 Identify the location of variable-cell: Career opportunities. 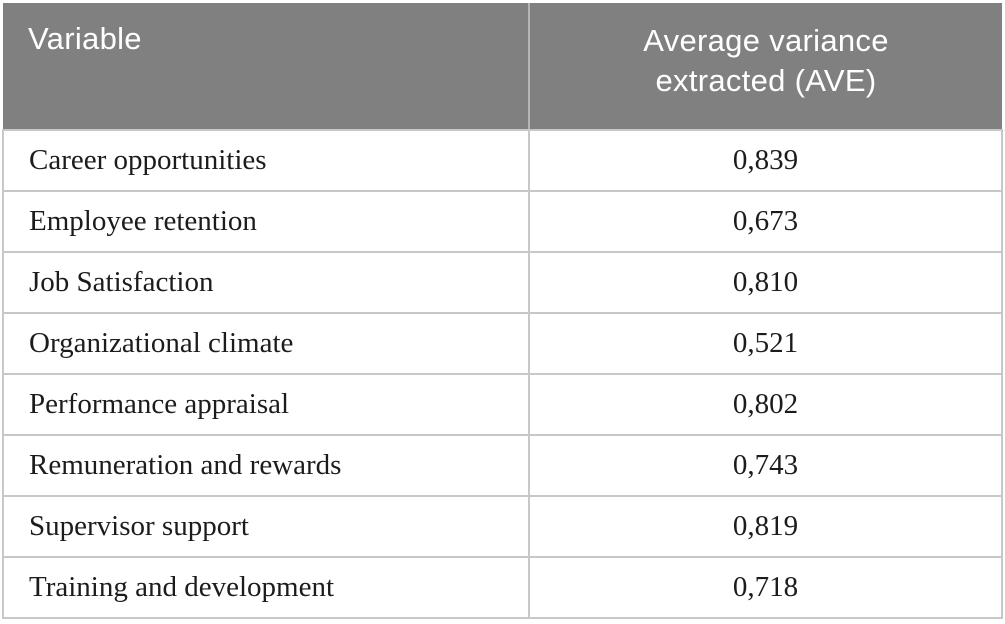
(266, 160).